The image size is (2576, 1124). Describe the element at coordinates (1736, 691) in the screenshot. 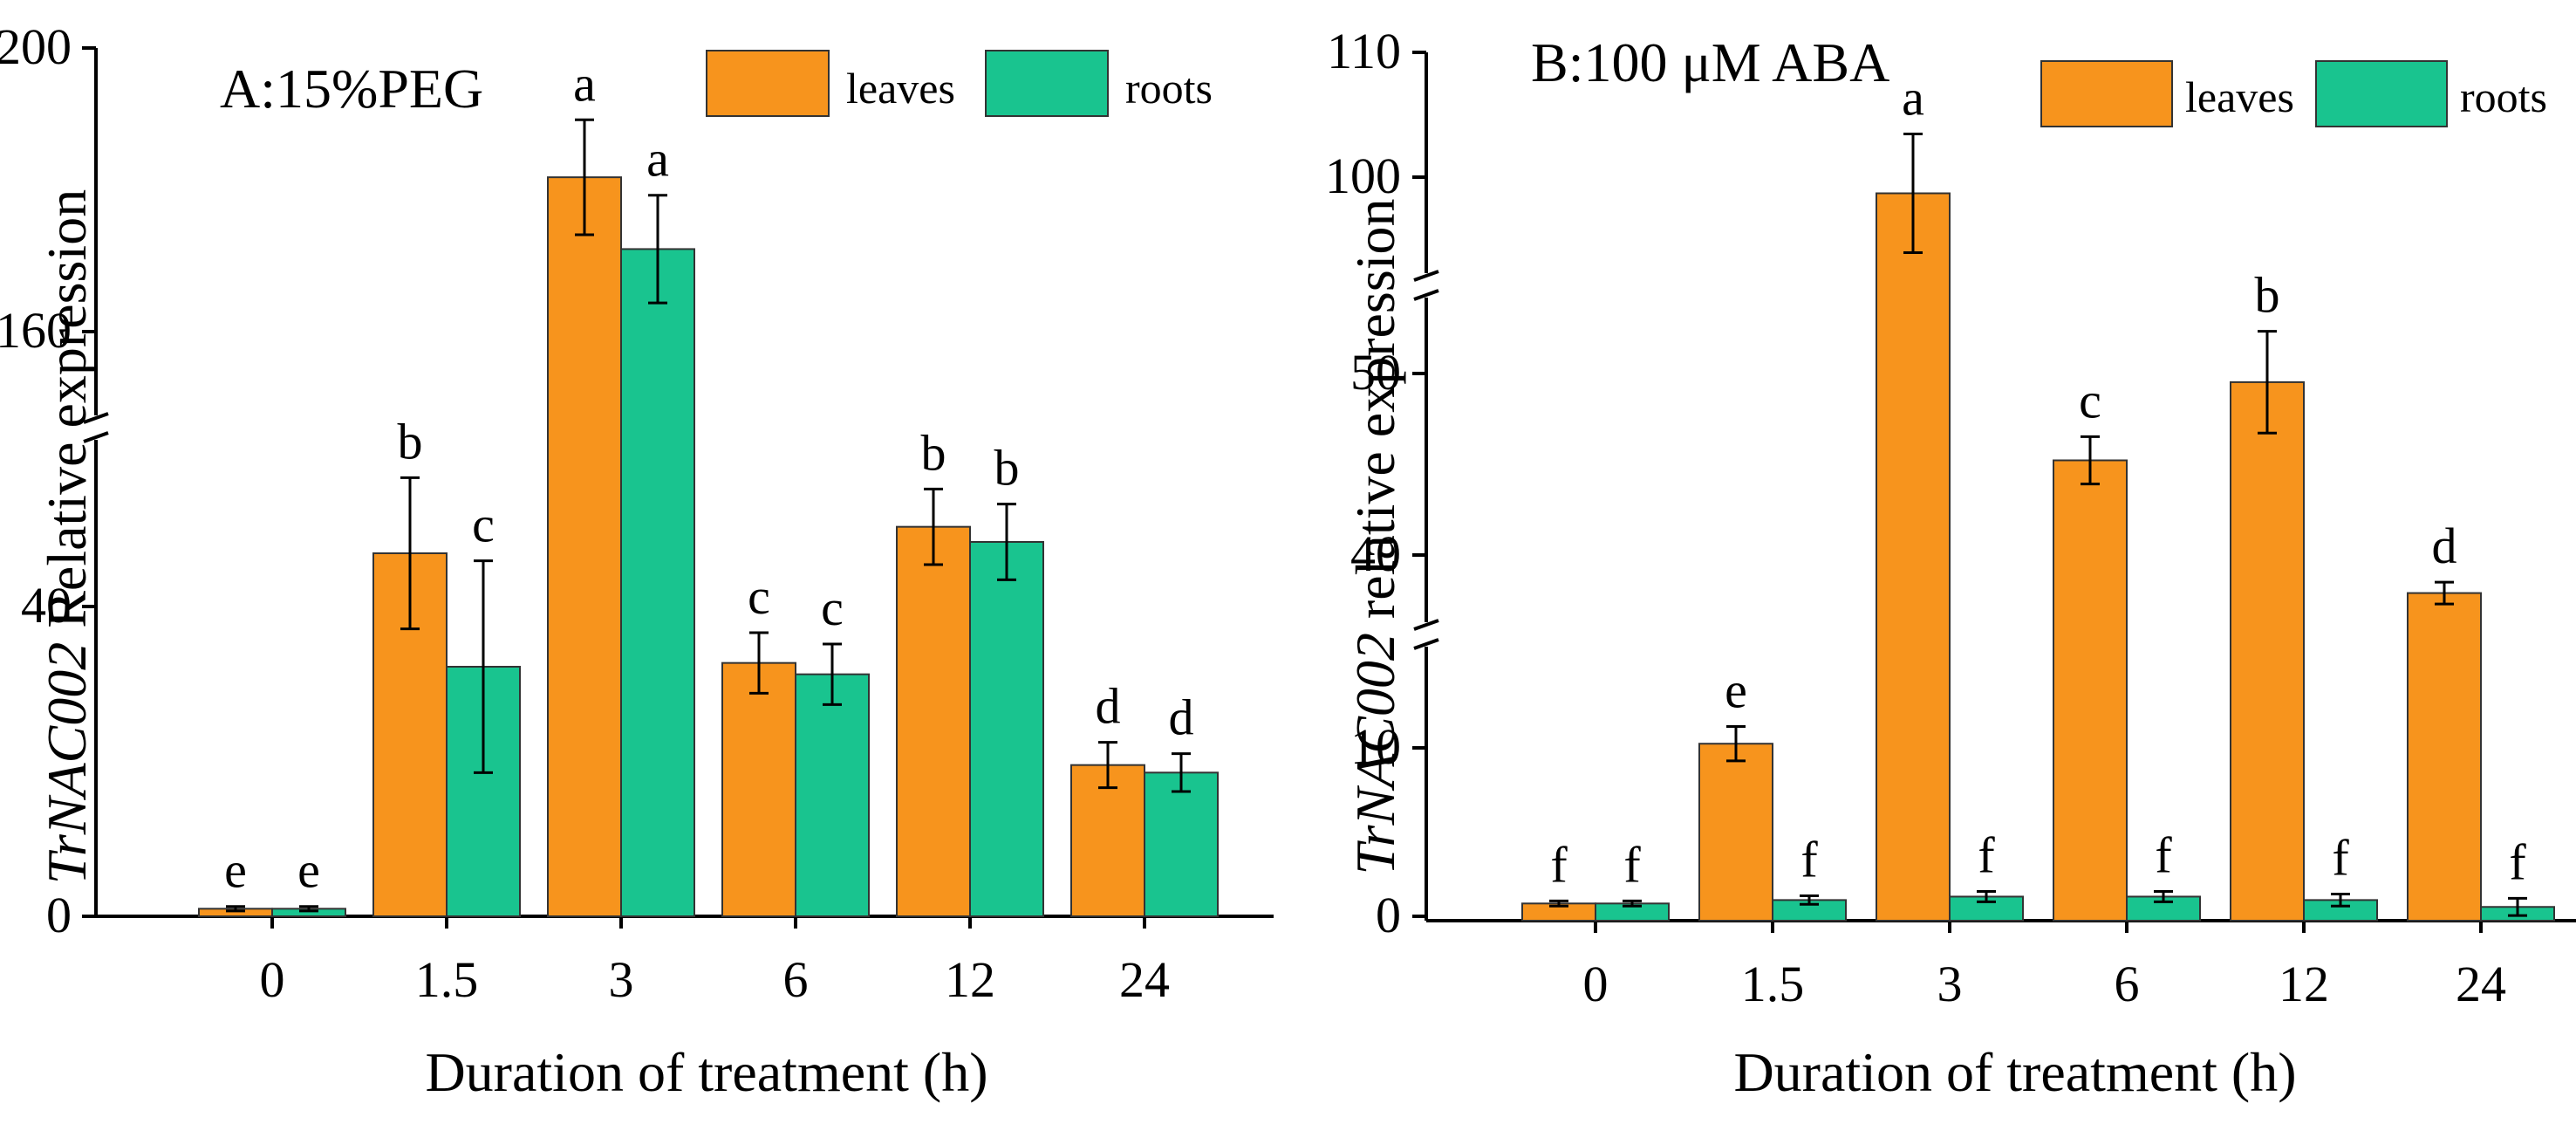

I see `panel-b-significance-letter: e` at that location.